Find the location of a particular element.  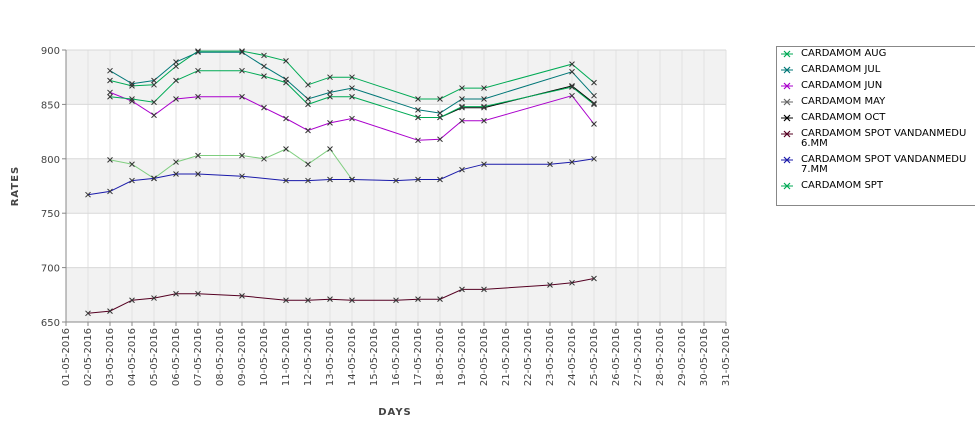

x-tick-label: 01-05-2016 is located at coordinates (66, 357).